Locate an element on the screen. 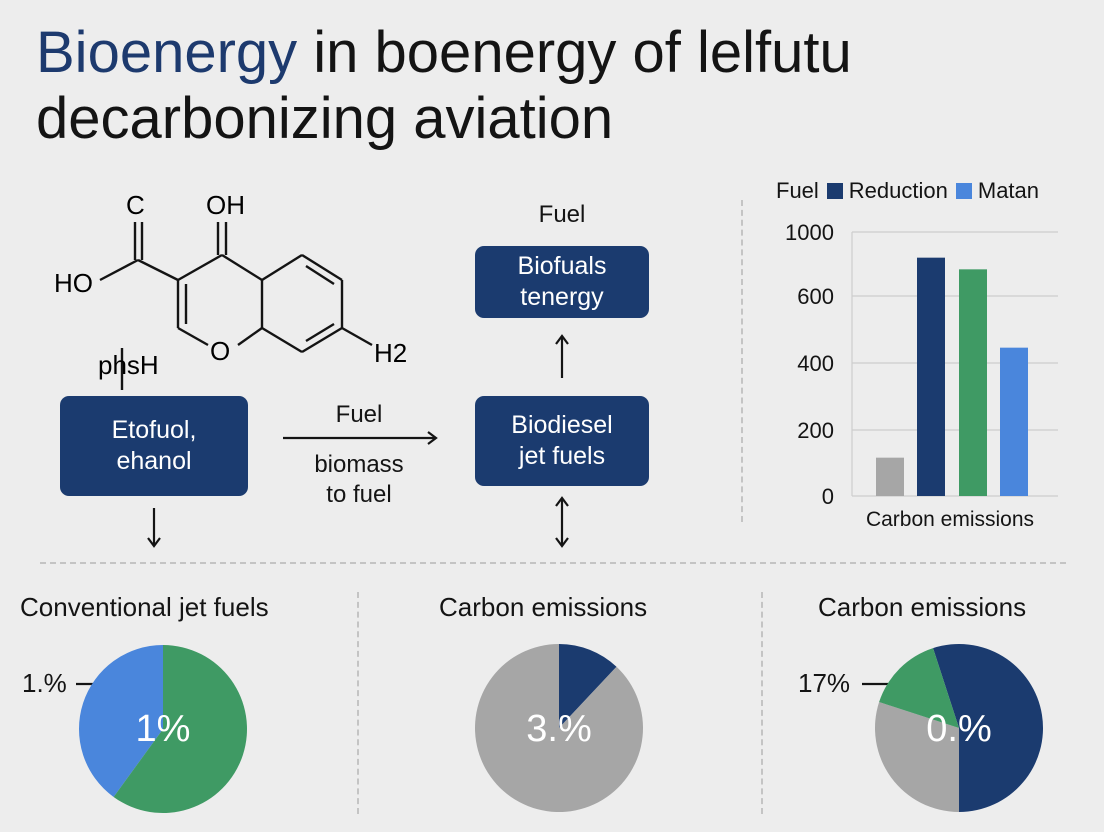  horizontal-divider is located at coordinates (553, 563).